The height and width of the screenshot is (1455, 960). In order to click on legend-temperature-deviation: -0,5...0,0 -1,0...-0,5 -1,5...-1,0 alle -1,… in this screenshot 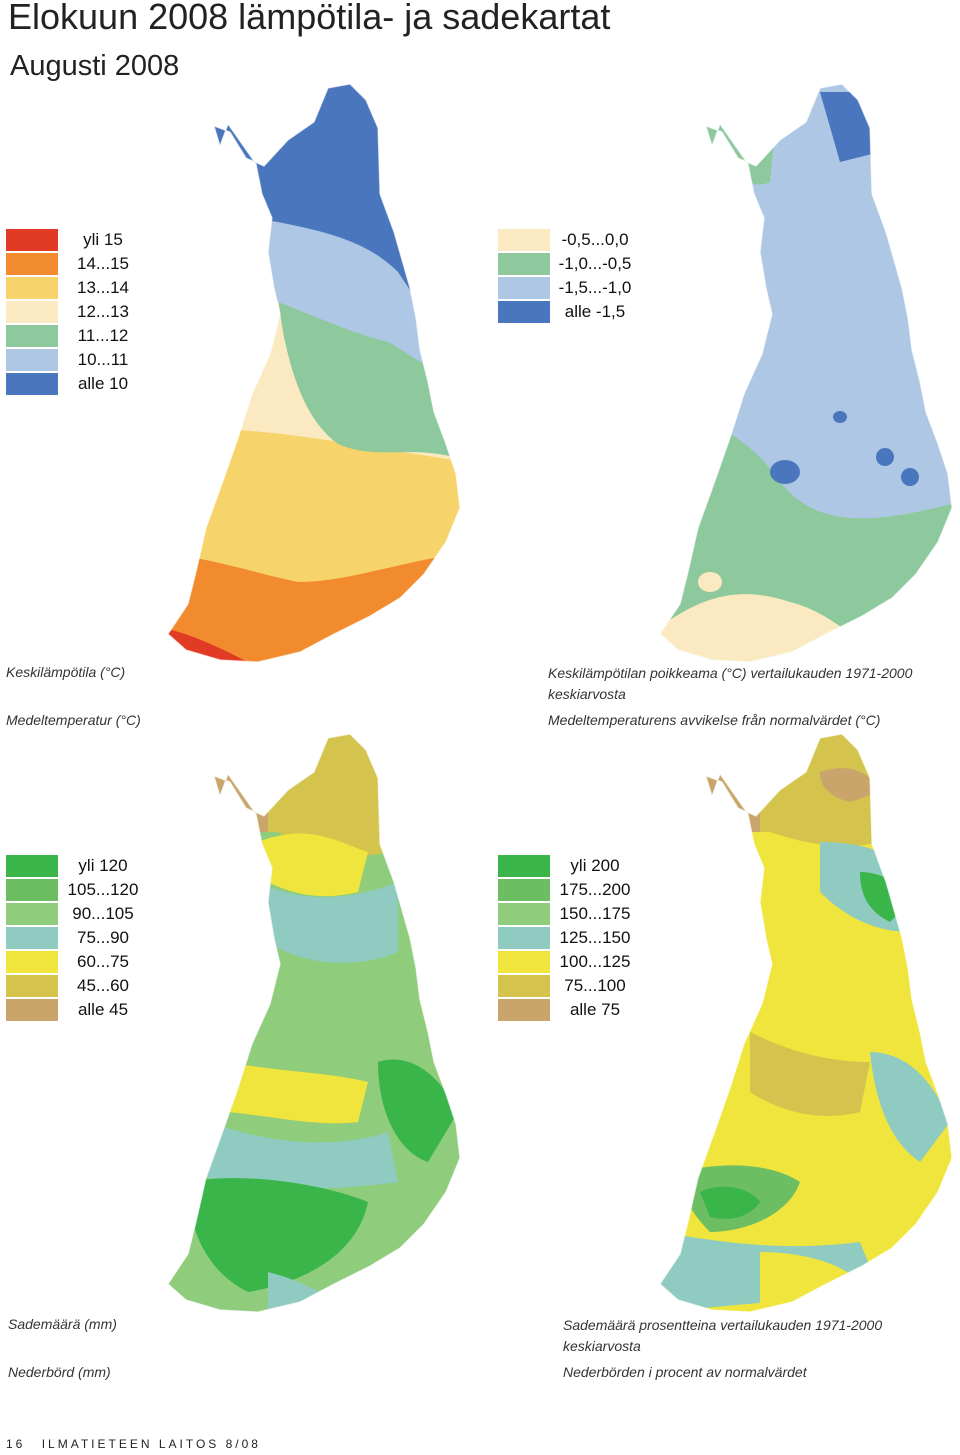, I will do `click(569, 276)`.